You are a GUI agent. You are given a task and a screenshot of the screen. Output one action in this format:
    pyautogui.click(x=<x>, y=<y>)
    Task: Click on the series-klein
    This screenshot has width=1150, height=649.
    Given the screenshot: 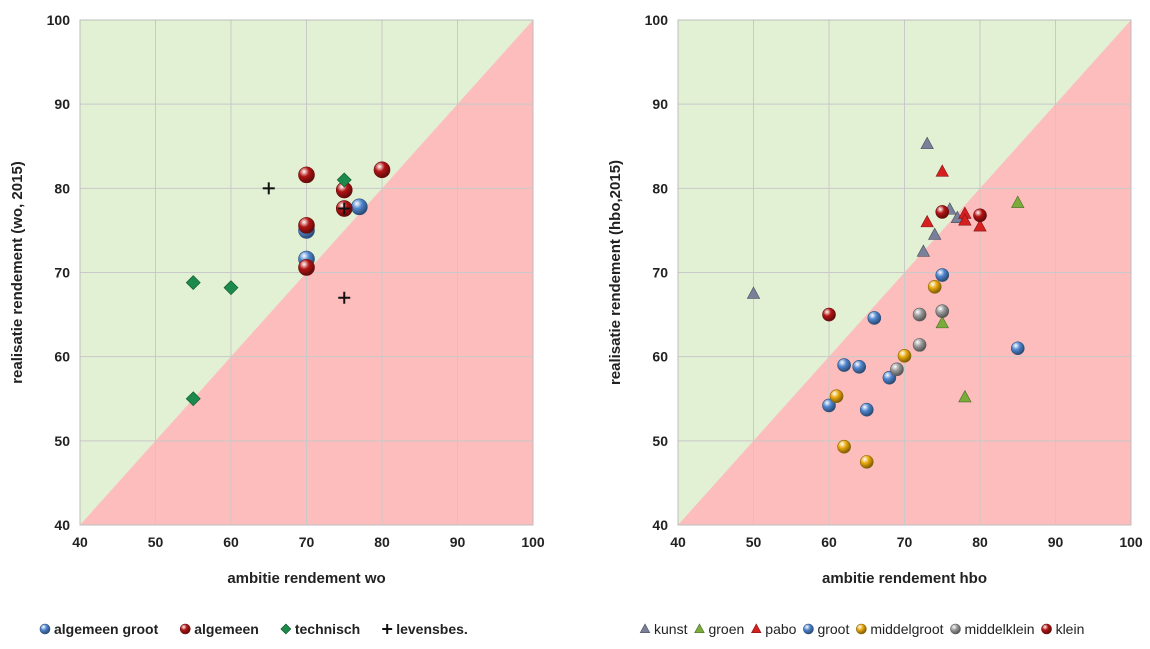 What is the action you would take?
    pyautogui.click(x=904, y=263)
    